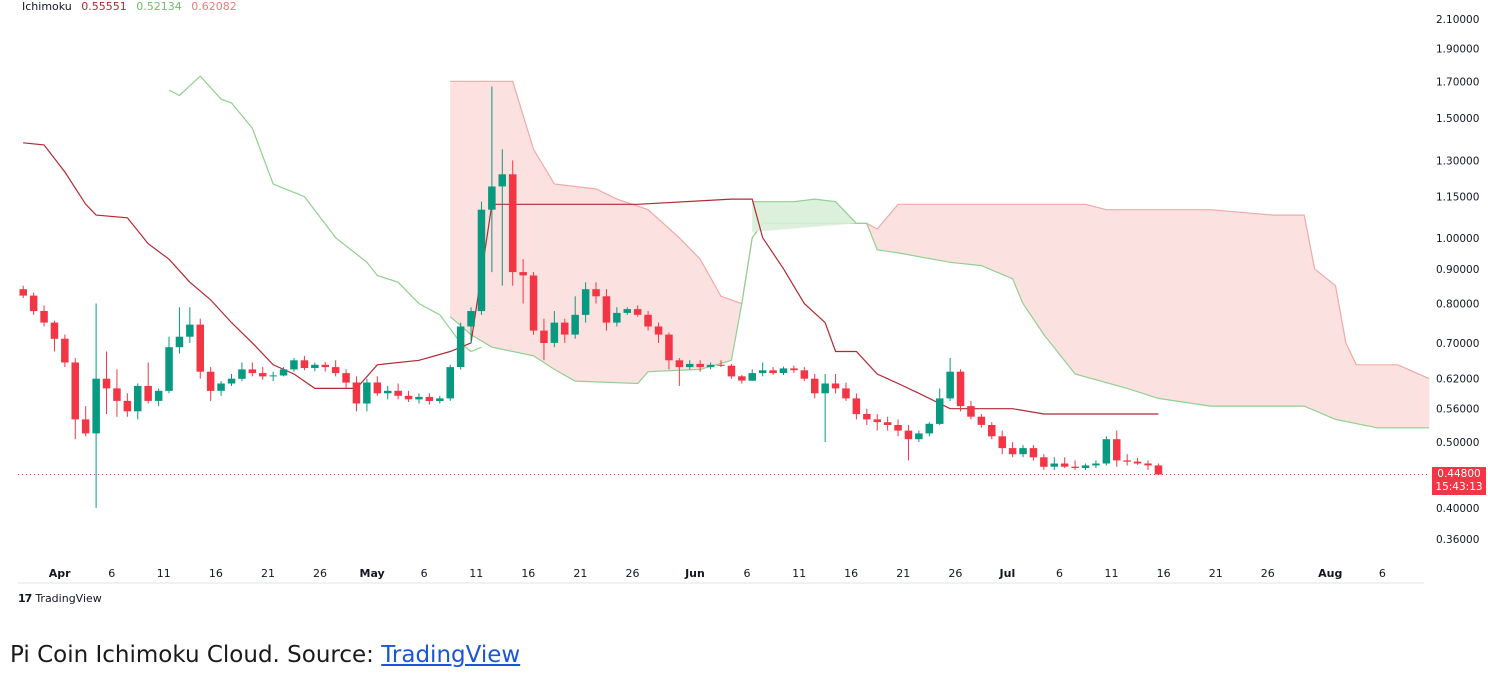  Describe the element at coordinates (955, 573) in the screenshot. I see `x-tick-label: 26` at that location.